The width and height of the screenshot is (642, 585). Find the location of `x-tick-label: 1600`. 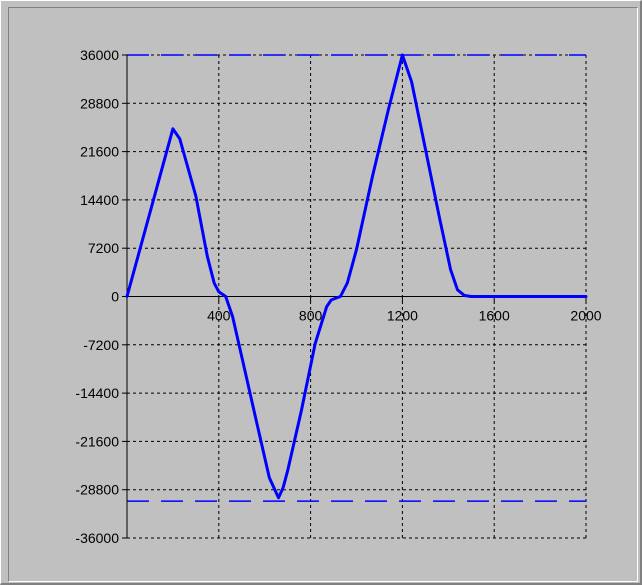

x-tick-label: 1600 is located at coordinates (494, 316).